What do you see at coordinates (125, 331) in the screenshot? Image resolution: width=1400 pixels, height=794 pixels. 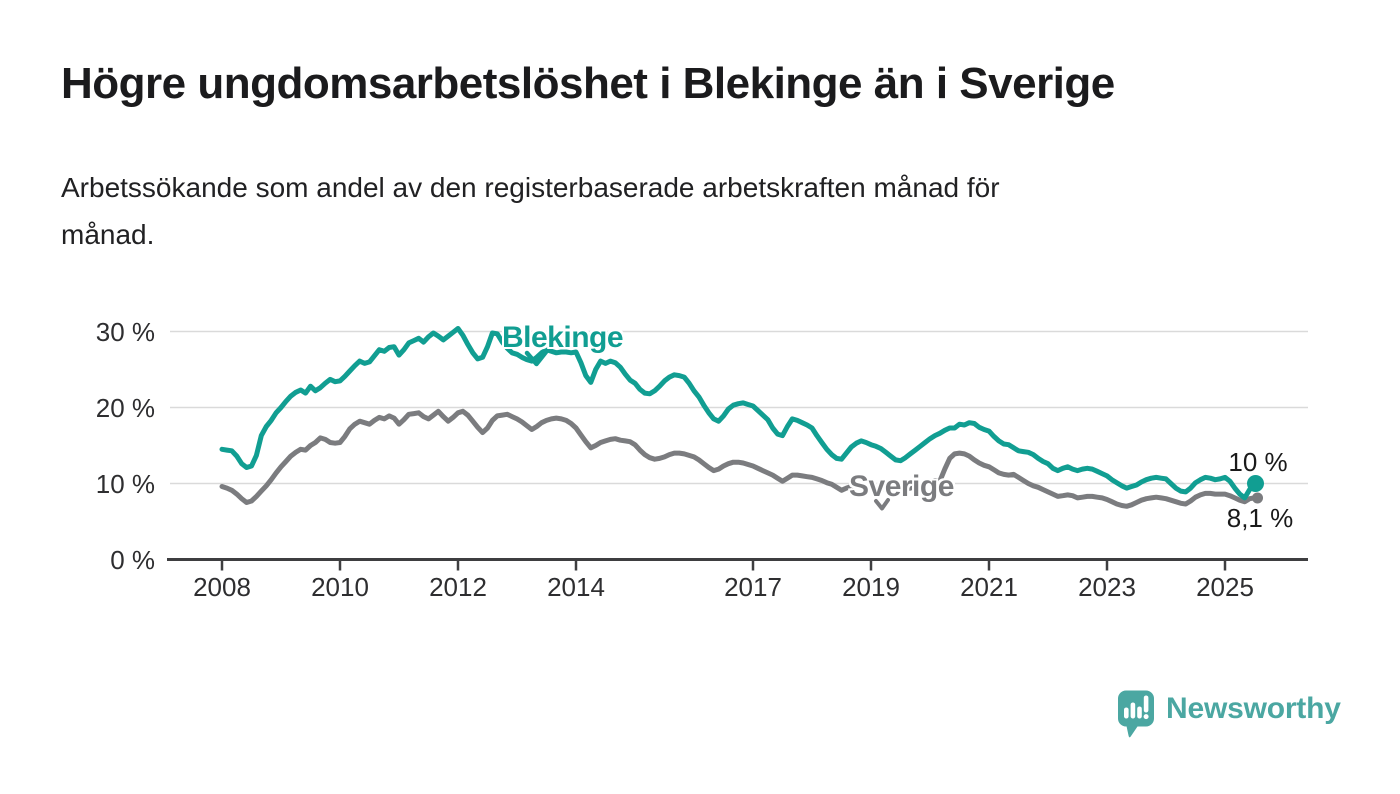 I see `y-axis-label: 30 %` at bounding box center [125, 331].